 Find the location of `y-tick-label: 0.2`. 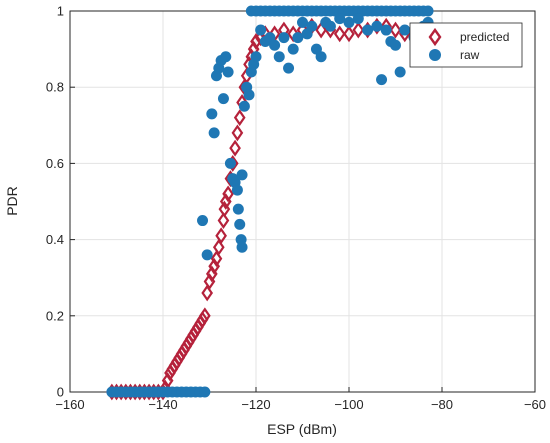

y-tick-label: 0.2 is located at coordinates (55, 315).